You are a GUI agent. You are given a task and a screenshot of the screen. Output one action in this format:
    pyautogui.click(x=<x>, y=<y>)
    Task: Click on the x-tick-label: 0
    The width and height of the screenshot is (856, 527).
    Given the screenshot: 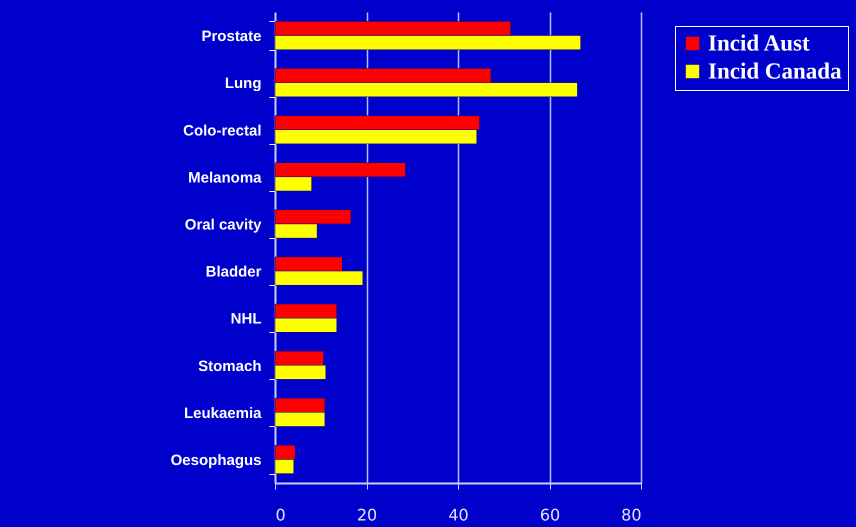 What is the action you would take?
    pyautogui.click(x=281, y=515)
    